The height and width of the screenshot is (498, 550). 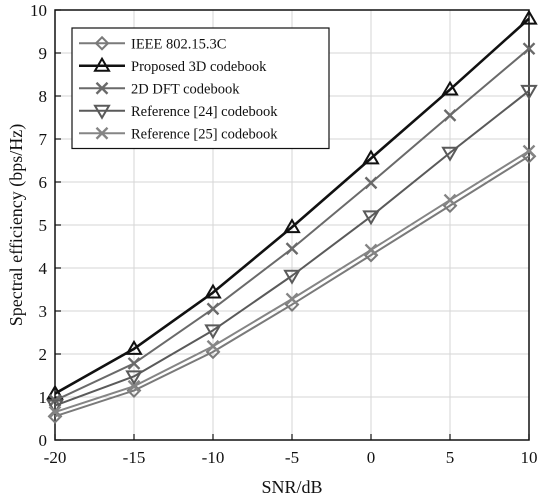 I want to click on legend-item: 2D DFT codebook, so click(x=159, y=89).